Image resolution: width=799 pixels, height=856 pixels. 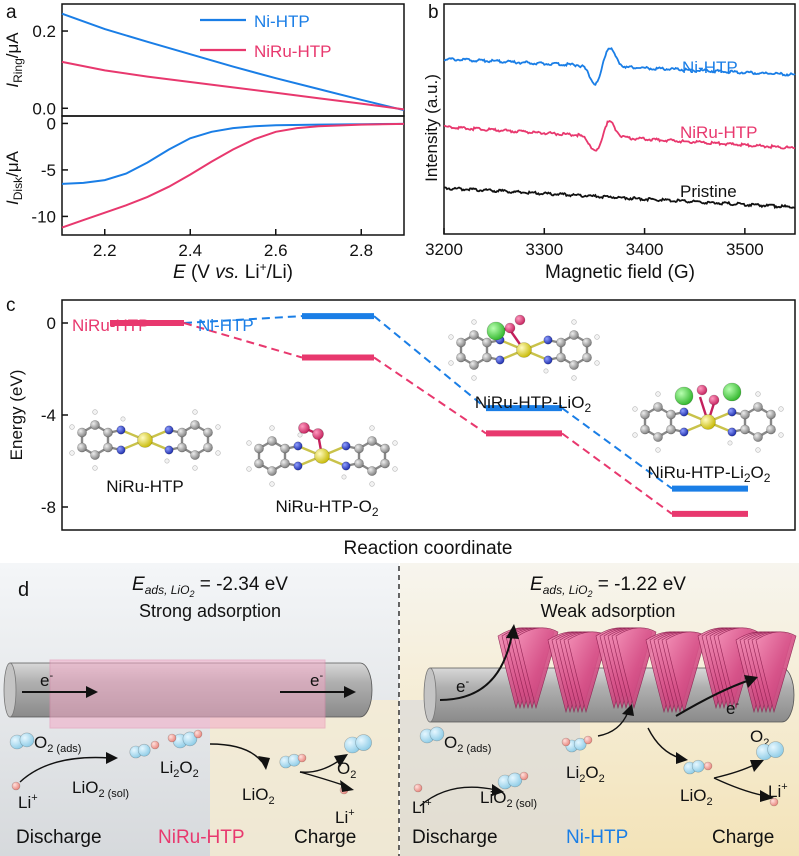 I want to click on left-electron-label-1: e-, so click(x=46, y=680).